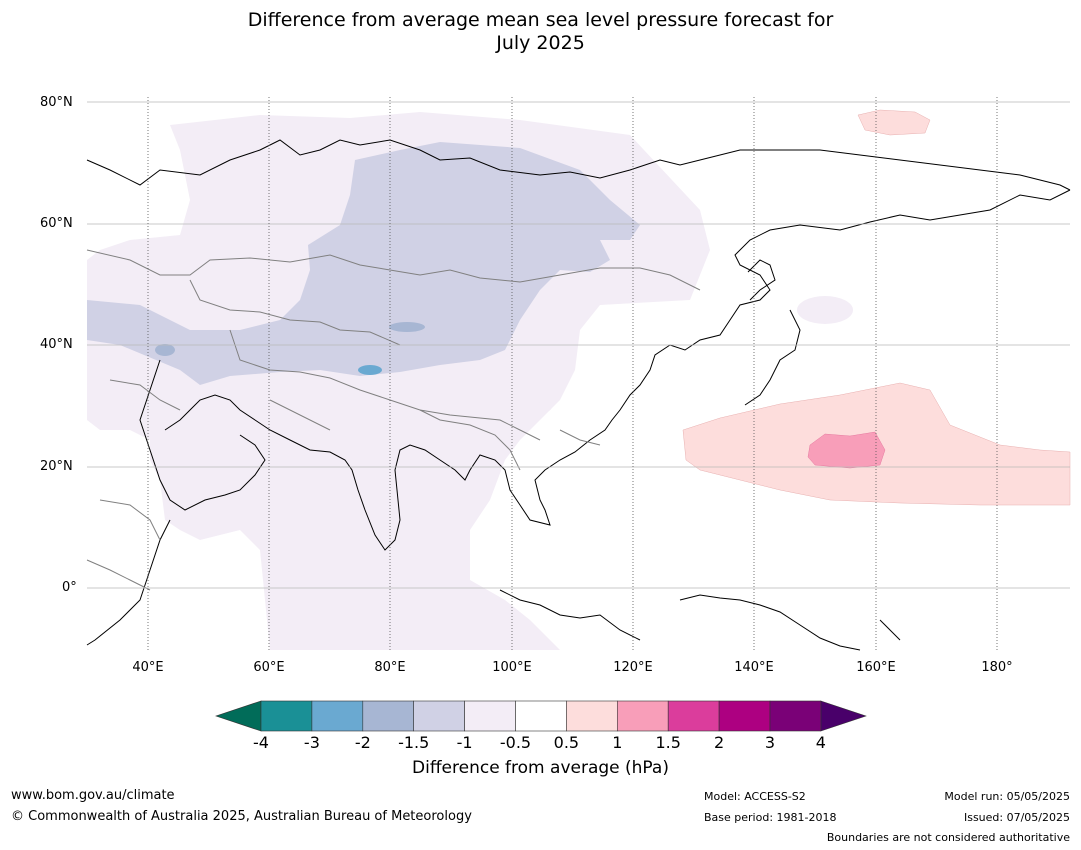  Describe the element at coordinates (633, 667) in the screenshot. I see `lon-label-120e: 120°E` at that location.